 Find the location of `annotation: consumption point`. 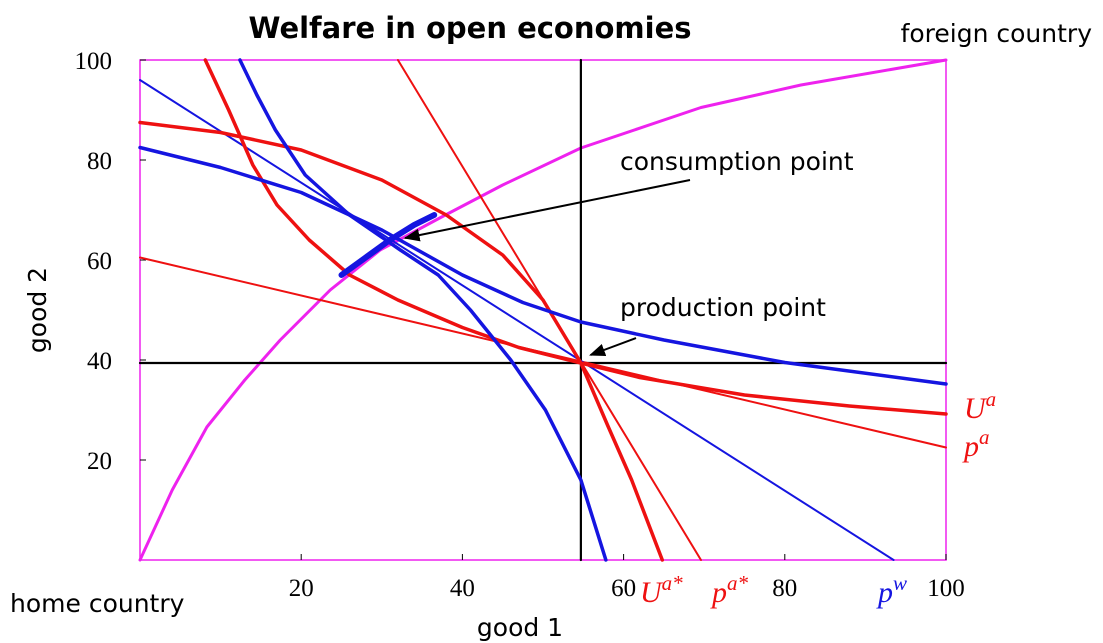

annotation: consumption point is located at coordinates (737, 161).